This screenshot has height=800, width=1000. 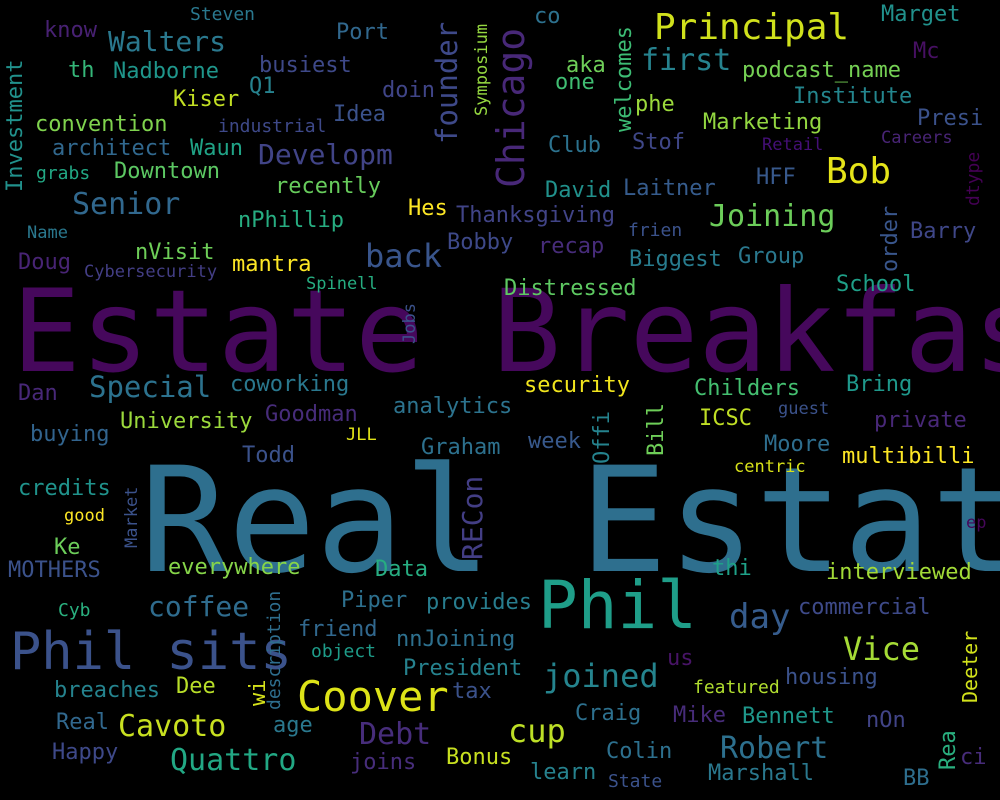 I want to click on word: Spinell, so click(x=342, y=284).